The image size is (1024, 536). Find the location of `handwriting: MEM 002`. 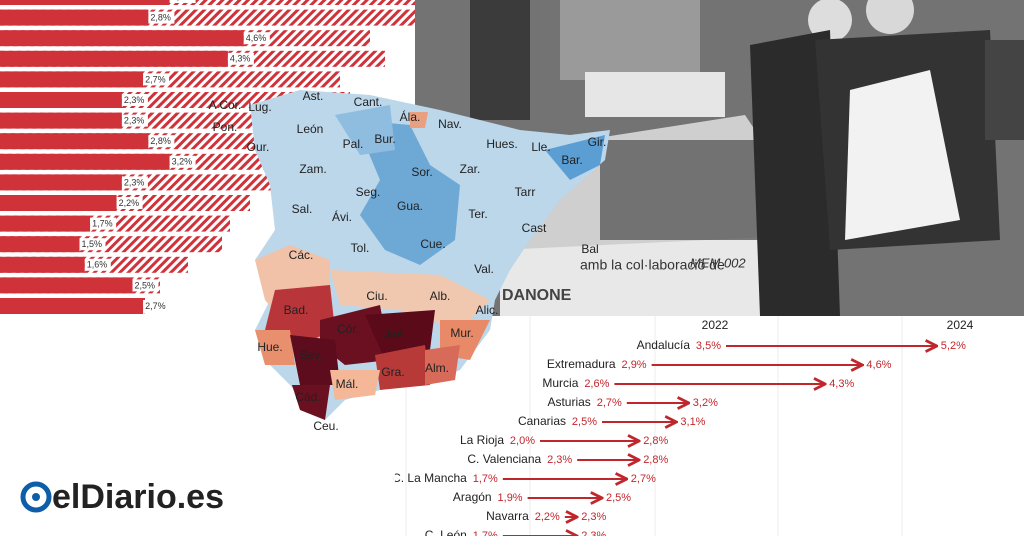

handwriting: MEM 002 is located at coordinates (718, 262).